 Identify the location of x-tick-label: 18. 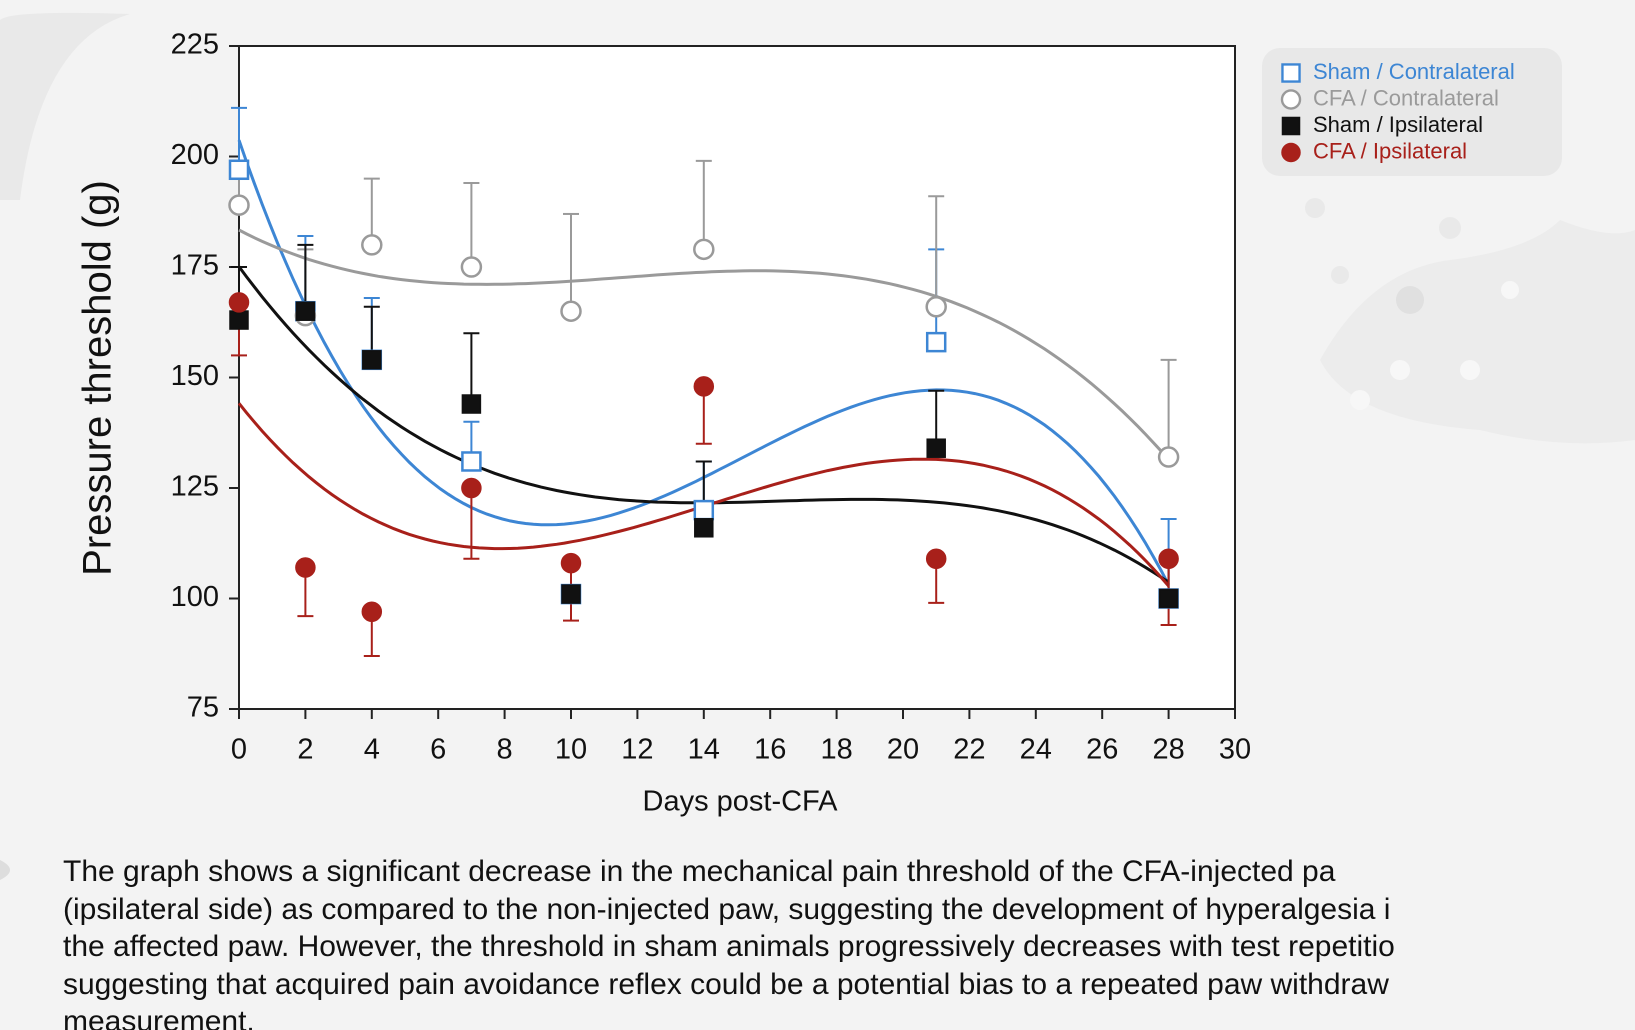
(836, 750).